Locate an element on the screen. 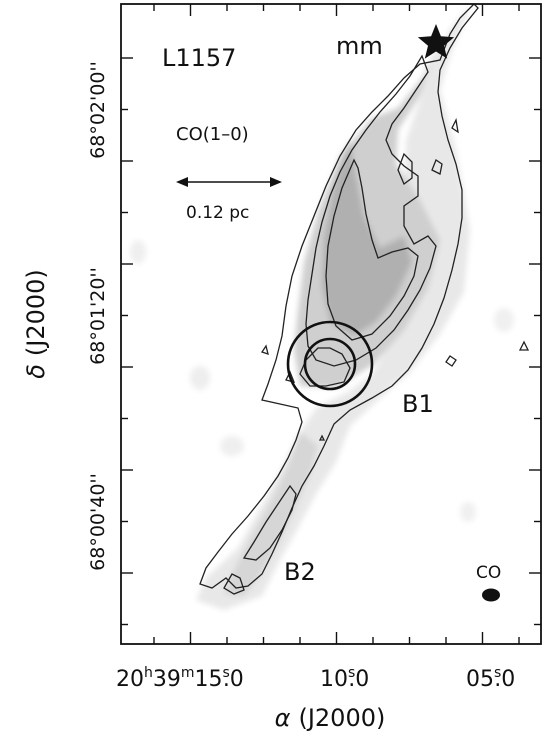 This screenshot has height=737, width=547. scale-bar-label: 0.12 pc is located at coordinates (217, 213).